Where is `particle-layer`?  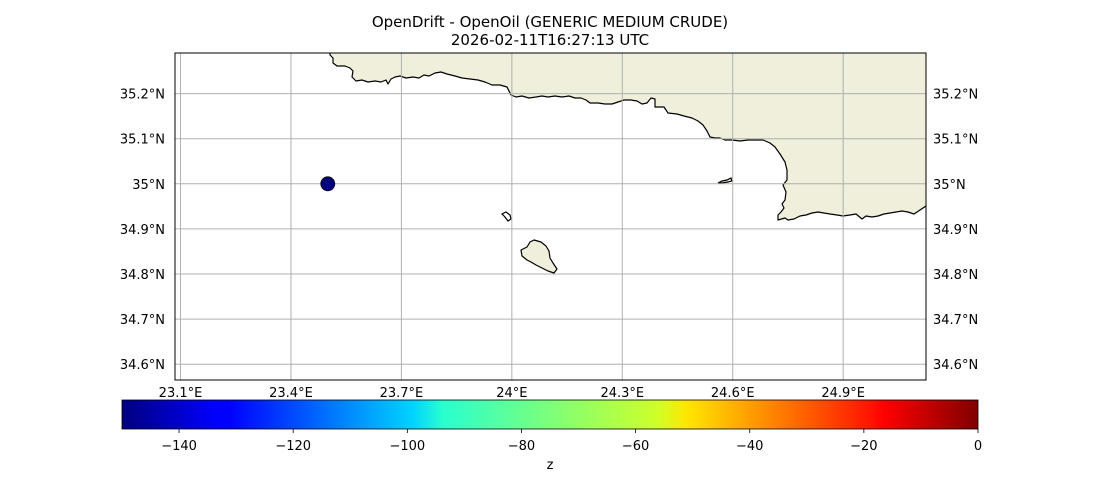 particle-layer is located at coordinates (328, 184).